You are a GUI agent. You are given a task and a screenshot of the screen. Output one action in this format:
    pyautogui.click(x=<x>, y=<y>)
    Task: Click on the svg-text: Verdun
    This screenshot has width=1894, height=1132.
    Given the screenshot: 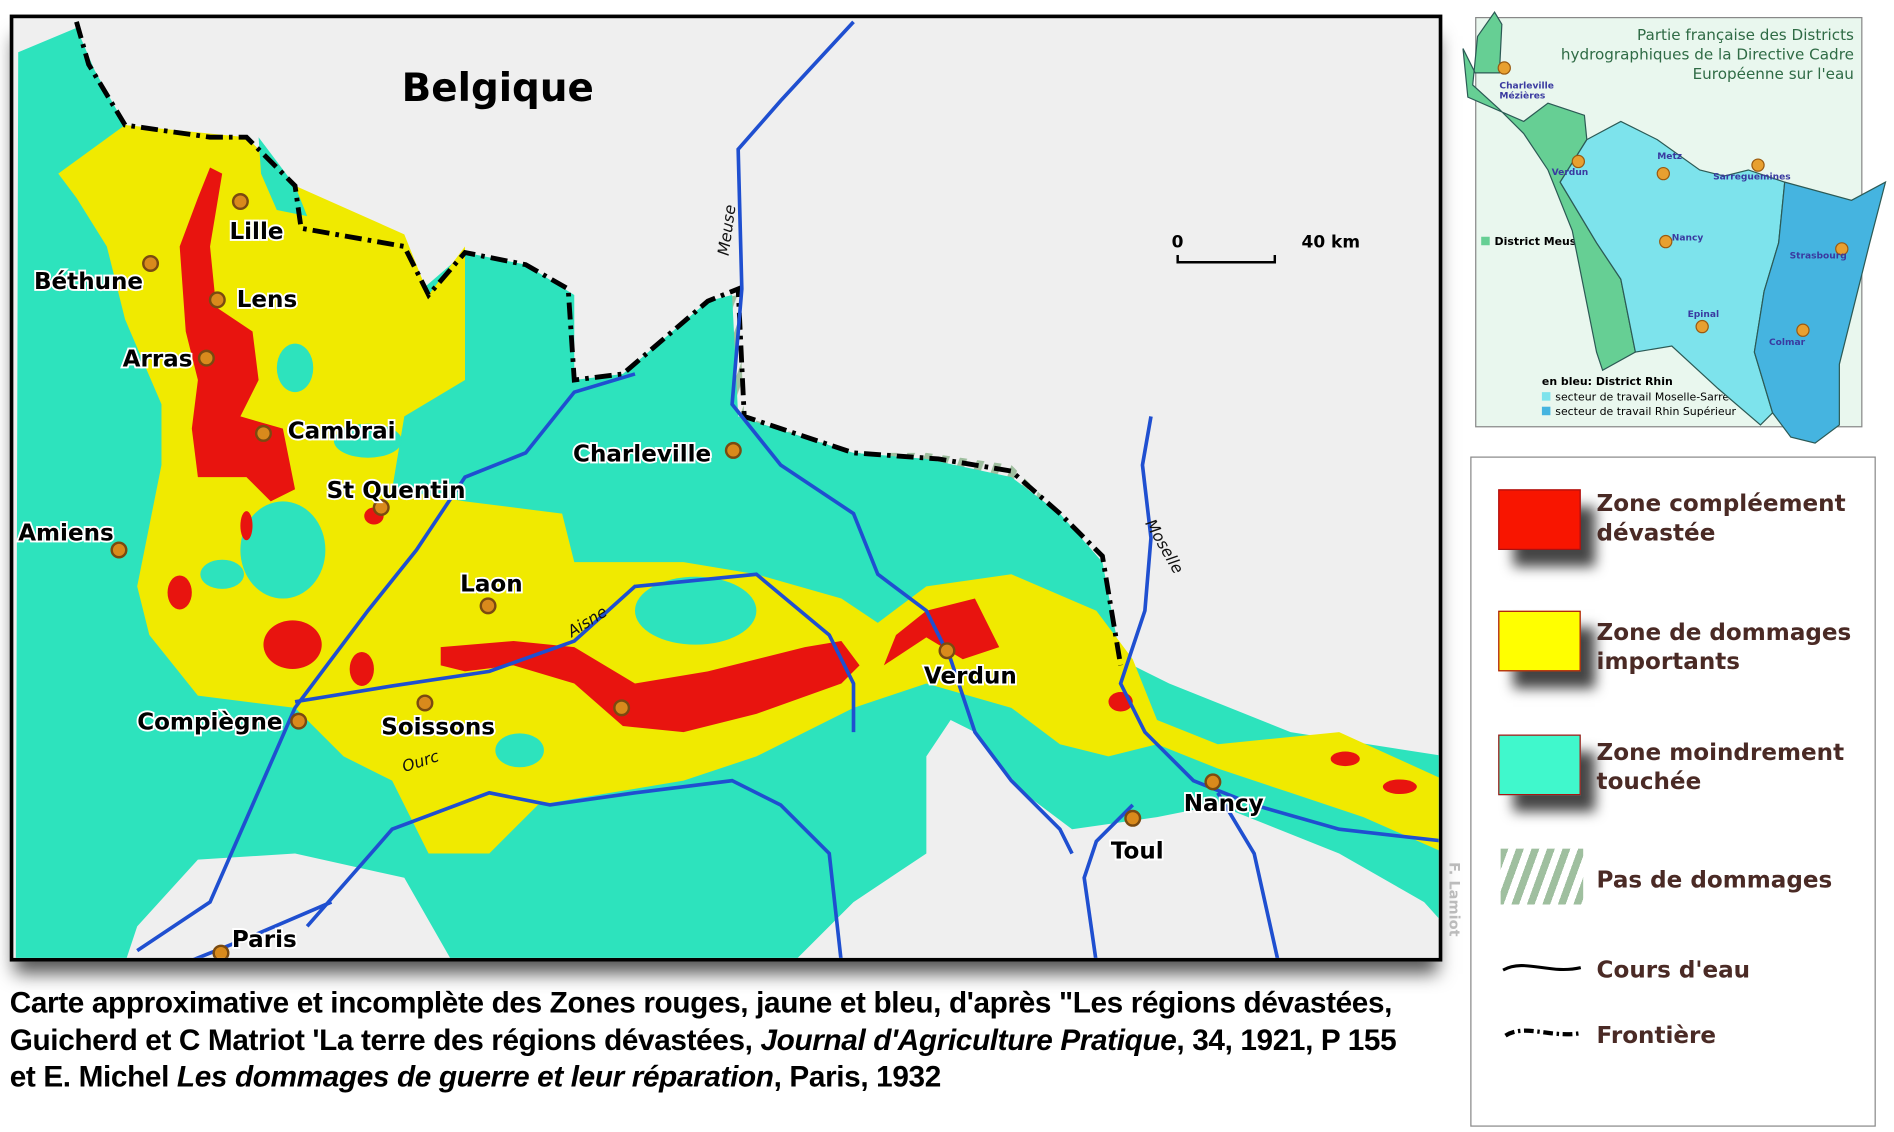 What is the action you would take?
    pyautogui.click(x=1570, y=173)
    